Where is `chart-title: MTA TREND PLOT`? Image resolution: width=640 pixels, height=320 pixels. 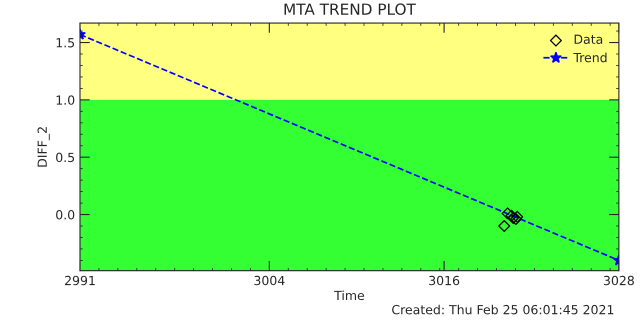 chart-title: MTA TREND PLOT is located at coordinates (350, 9).